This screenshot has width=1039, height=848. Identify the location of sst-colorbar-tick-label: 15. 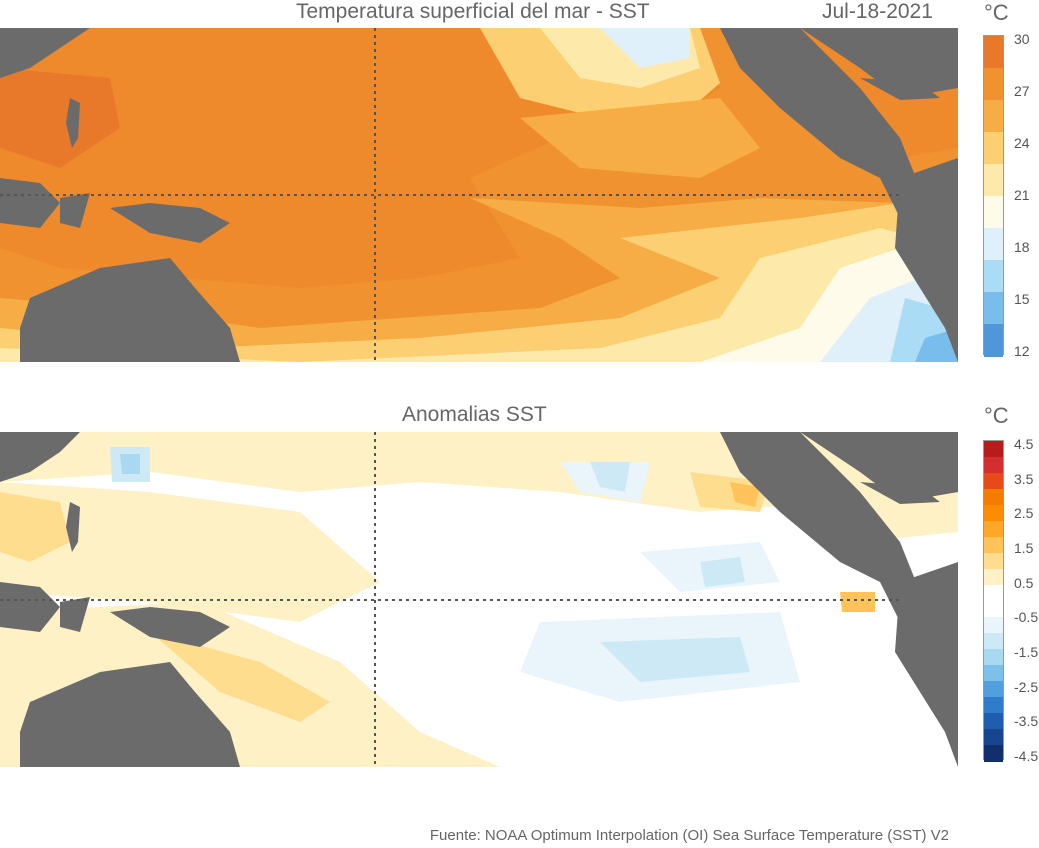
(1022, 299).